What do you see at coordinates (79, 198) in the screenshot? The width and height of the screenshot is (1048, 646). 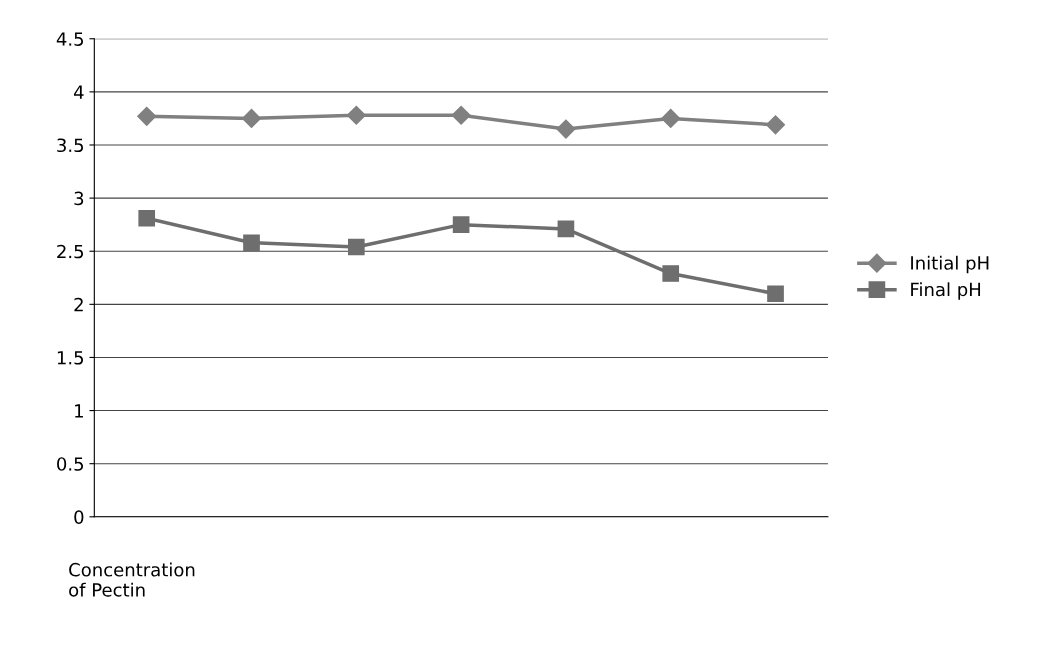 I see `y-tick-label: 3` at bounding box center [79, 198].